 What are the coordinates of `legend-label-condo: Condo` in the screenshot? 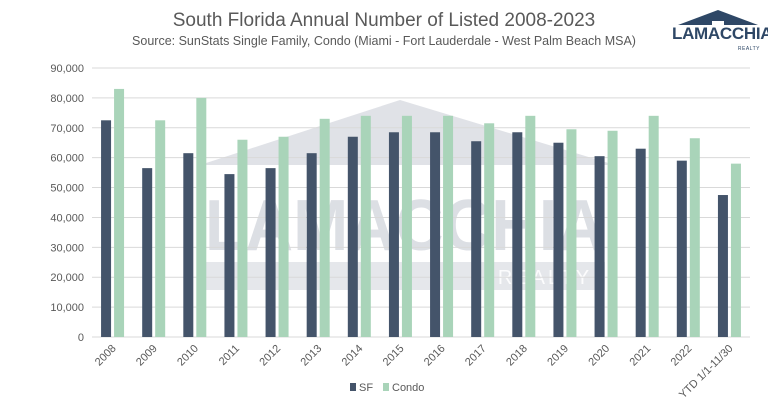 It's located at (408, 388).